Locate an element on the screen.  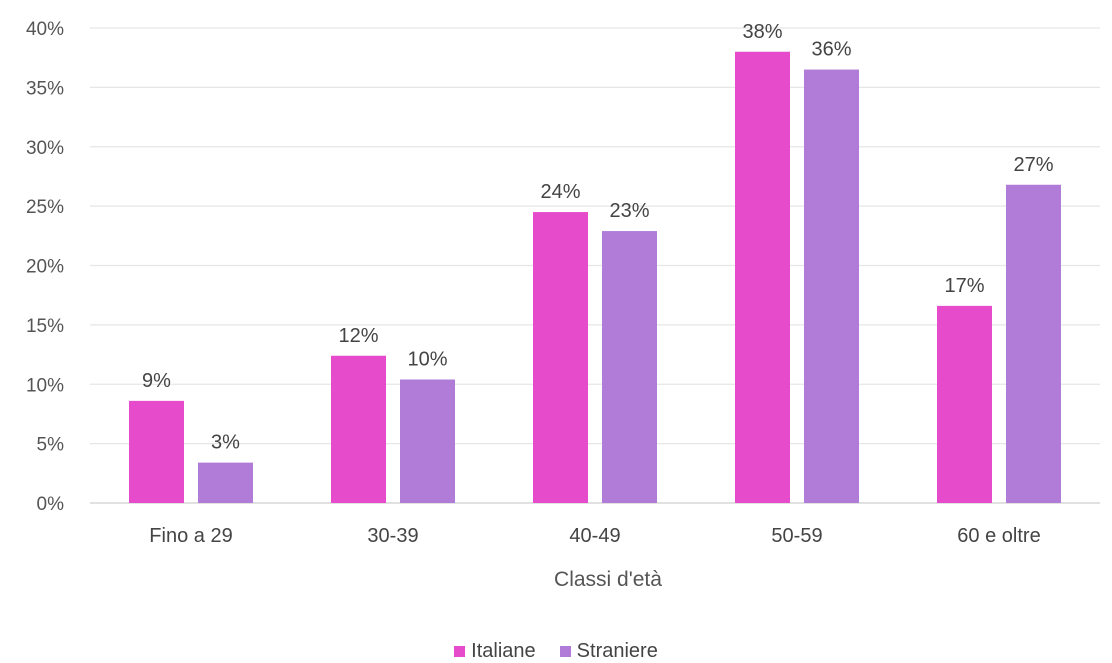
legend-item-italiane: Italiane is located at coordinates (495, 651).